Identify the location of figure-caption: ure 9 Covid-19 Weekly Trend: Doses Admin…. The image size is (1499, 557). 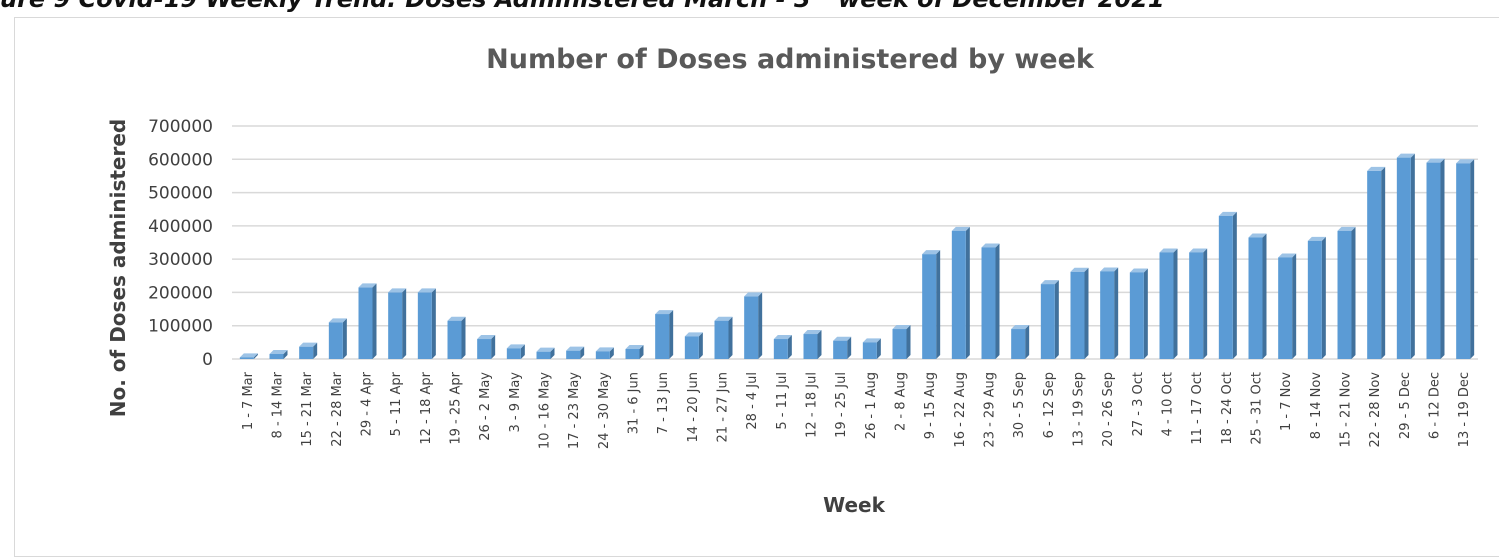
(749, 7).